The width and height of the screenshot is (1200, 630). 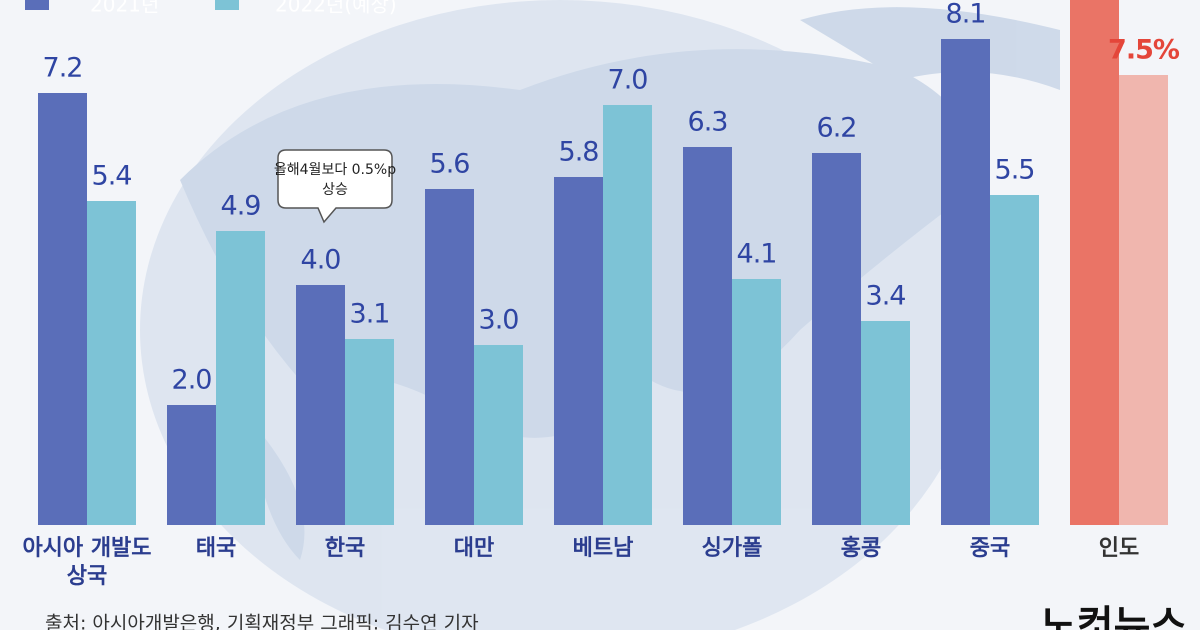 What do you see at coordinates (216, 548) in the screenshot?
I see `x-tick-label: 태국` at bounding box center [216, 548].